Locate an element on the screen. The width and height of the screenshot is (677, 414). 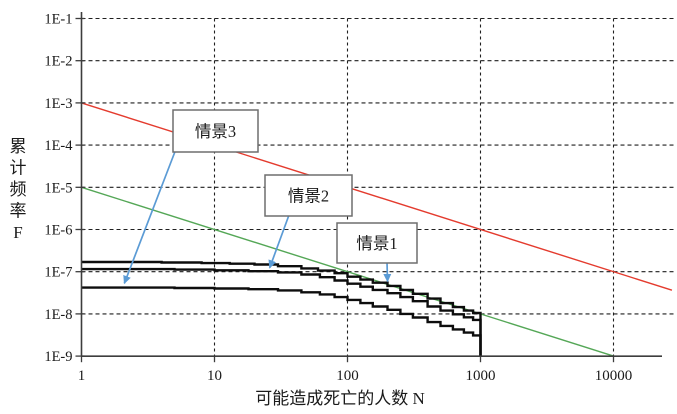
y-tick-label: 1E-2 is located at coordinates (58, 62).